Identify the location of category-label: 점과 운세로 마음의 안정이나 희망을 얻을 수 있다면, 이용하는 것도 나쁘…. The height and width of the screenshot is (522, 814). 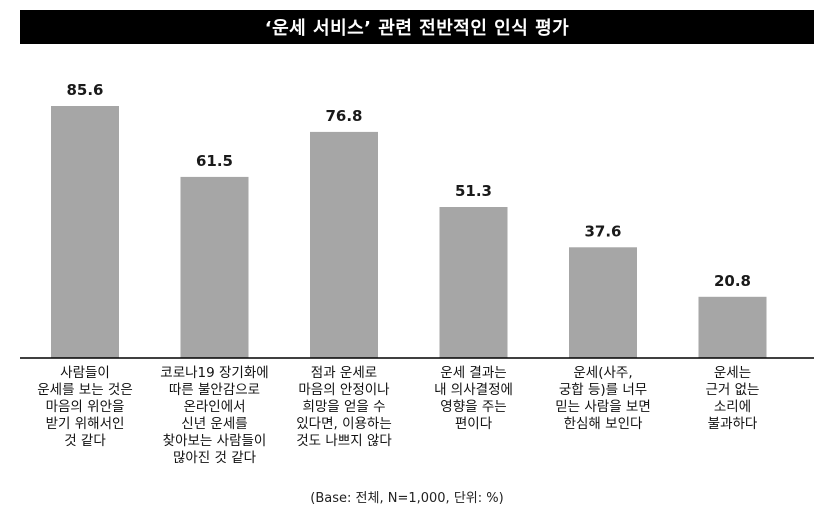
(344, 407).